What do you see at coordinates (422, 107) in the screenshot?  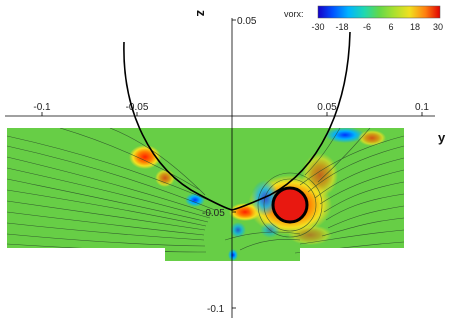 I see `x-tick-label: 0.1` at bounding box center [422, 107].